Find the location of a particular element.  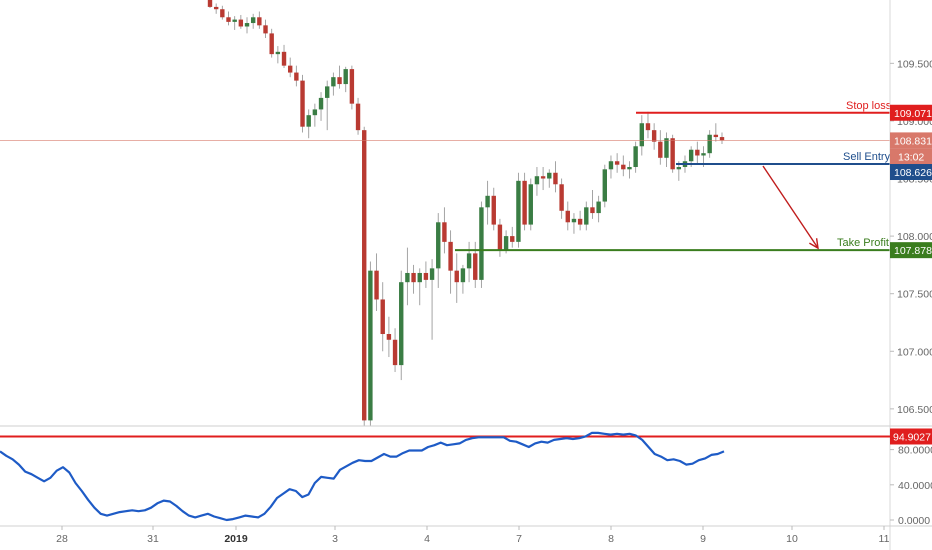

oscillator-tick-label: 40.0000 is located at coordinates (915, 486).